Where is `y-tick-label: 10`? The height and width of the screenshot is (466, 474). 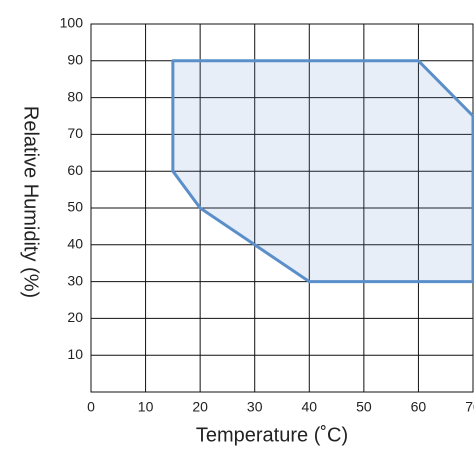
y-tick-label: 10 is located at coordinates (75, 354).